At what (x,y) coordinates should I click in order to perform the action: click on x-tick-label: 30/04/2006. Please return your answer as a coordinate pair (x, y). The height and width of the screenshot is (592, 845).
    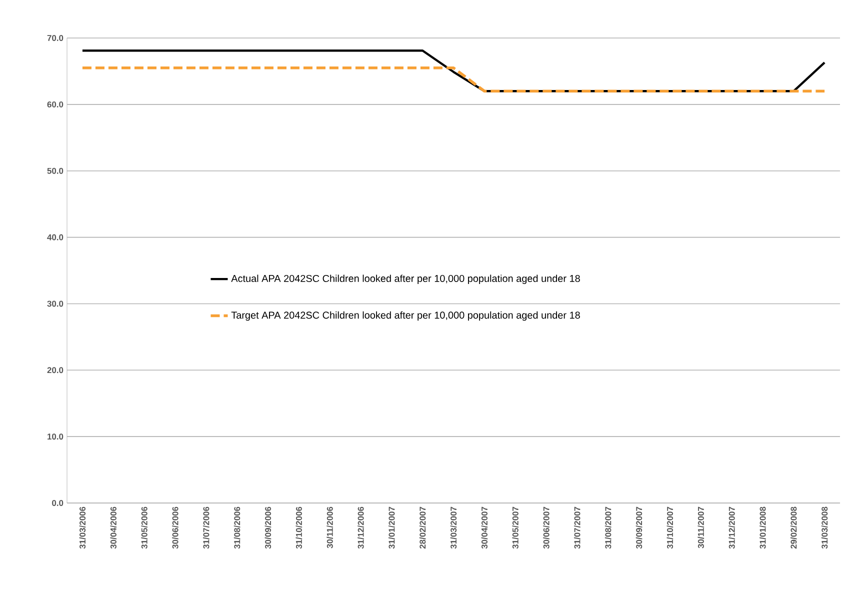
    Looking at the image, I should click on (113, 527).